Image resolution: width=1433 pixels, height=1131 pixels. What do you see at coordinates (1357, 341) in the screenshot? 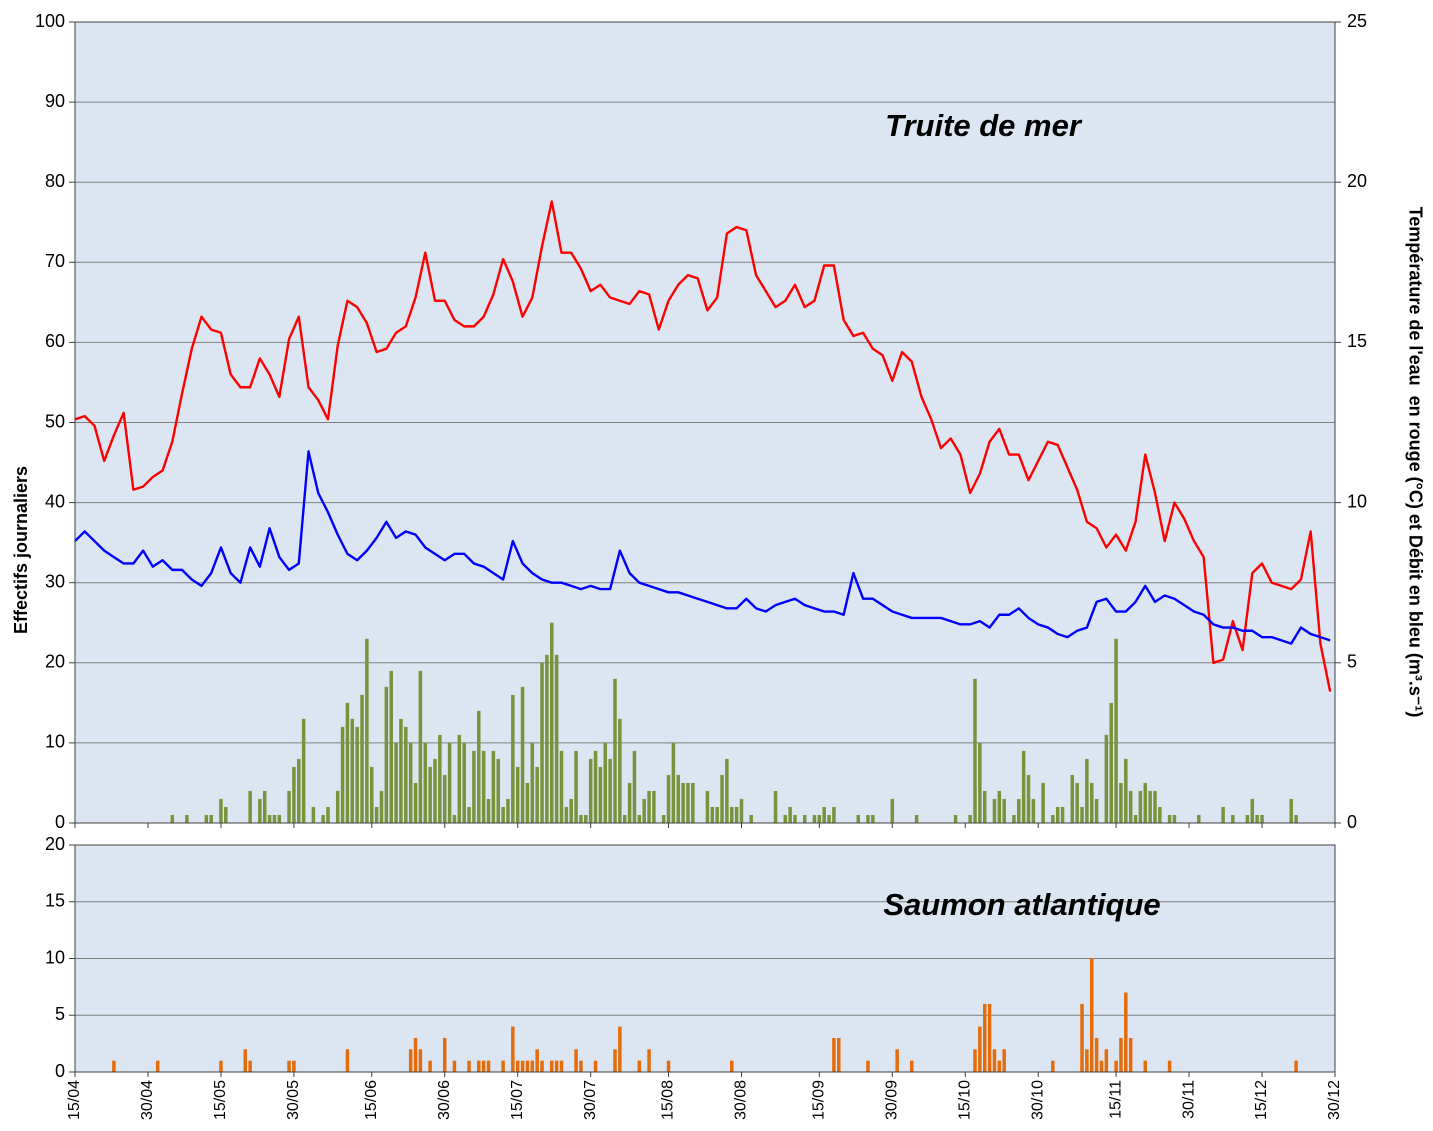
I see `y2-tick-label: 15` at bounding box center [1357, 341].